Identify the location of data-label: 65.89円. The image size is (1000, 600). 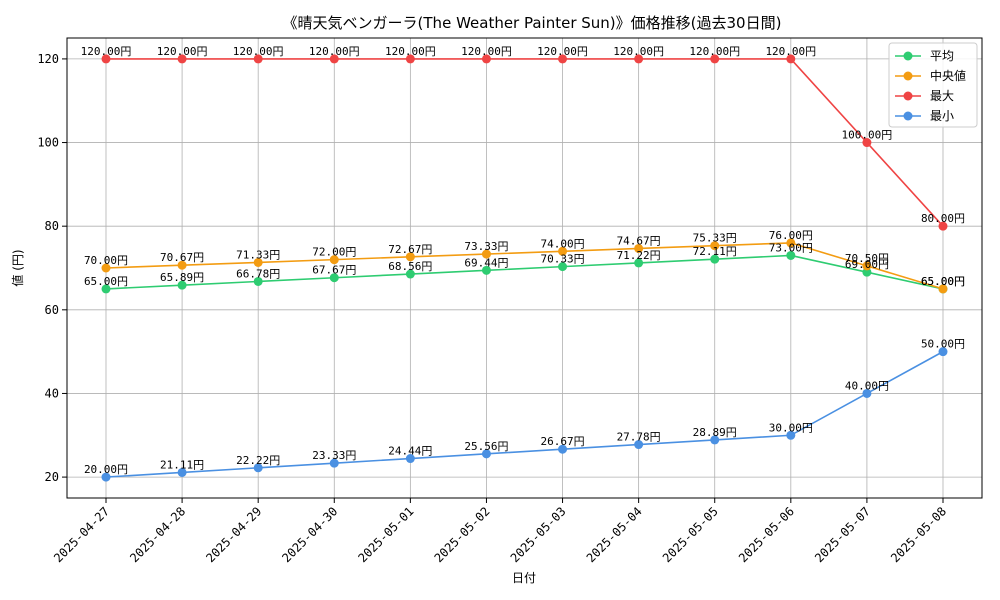
(182, 277).